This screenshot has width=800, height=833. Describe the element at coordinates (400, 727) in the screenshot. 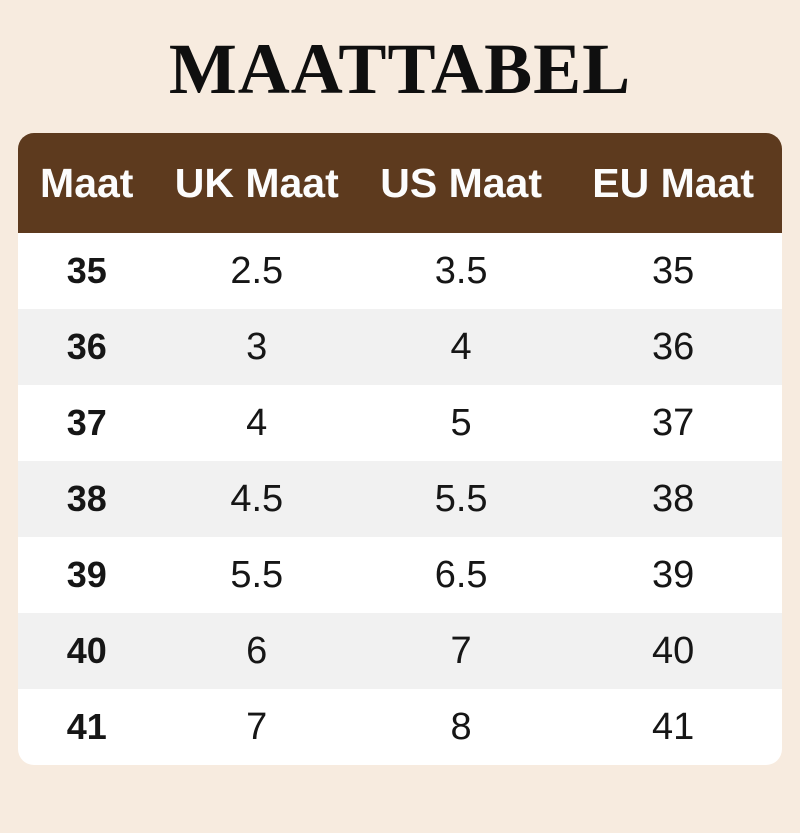

I see `table-row-size-41: 41 7 8 41` at that location.